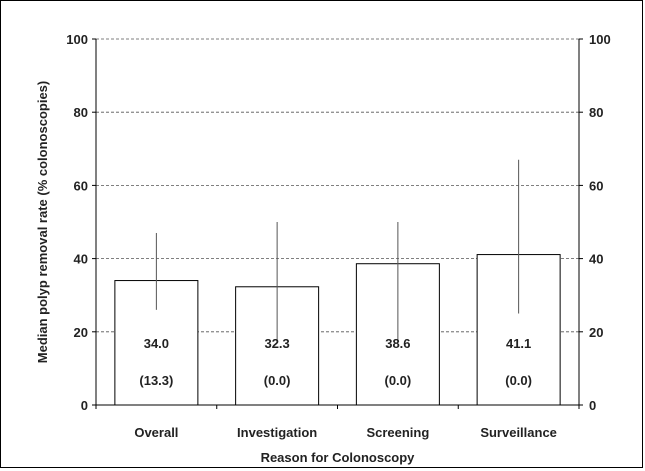 The image size is (645, 471). What do you see at coordinates (276, 343) in the screenshot?
I see `value-label: 32.3` at bounding box center [276, 343].